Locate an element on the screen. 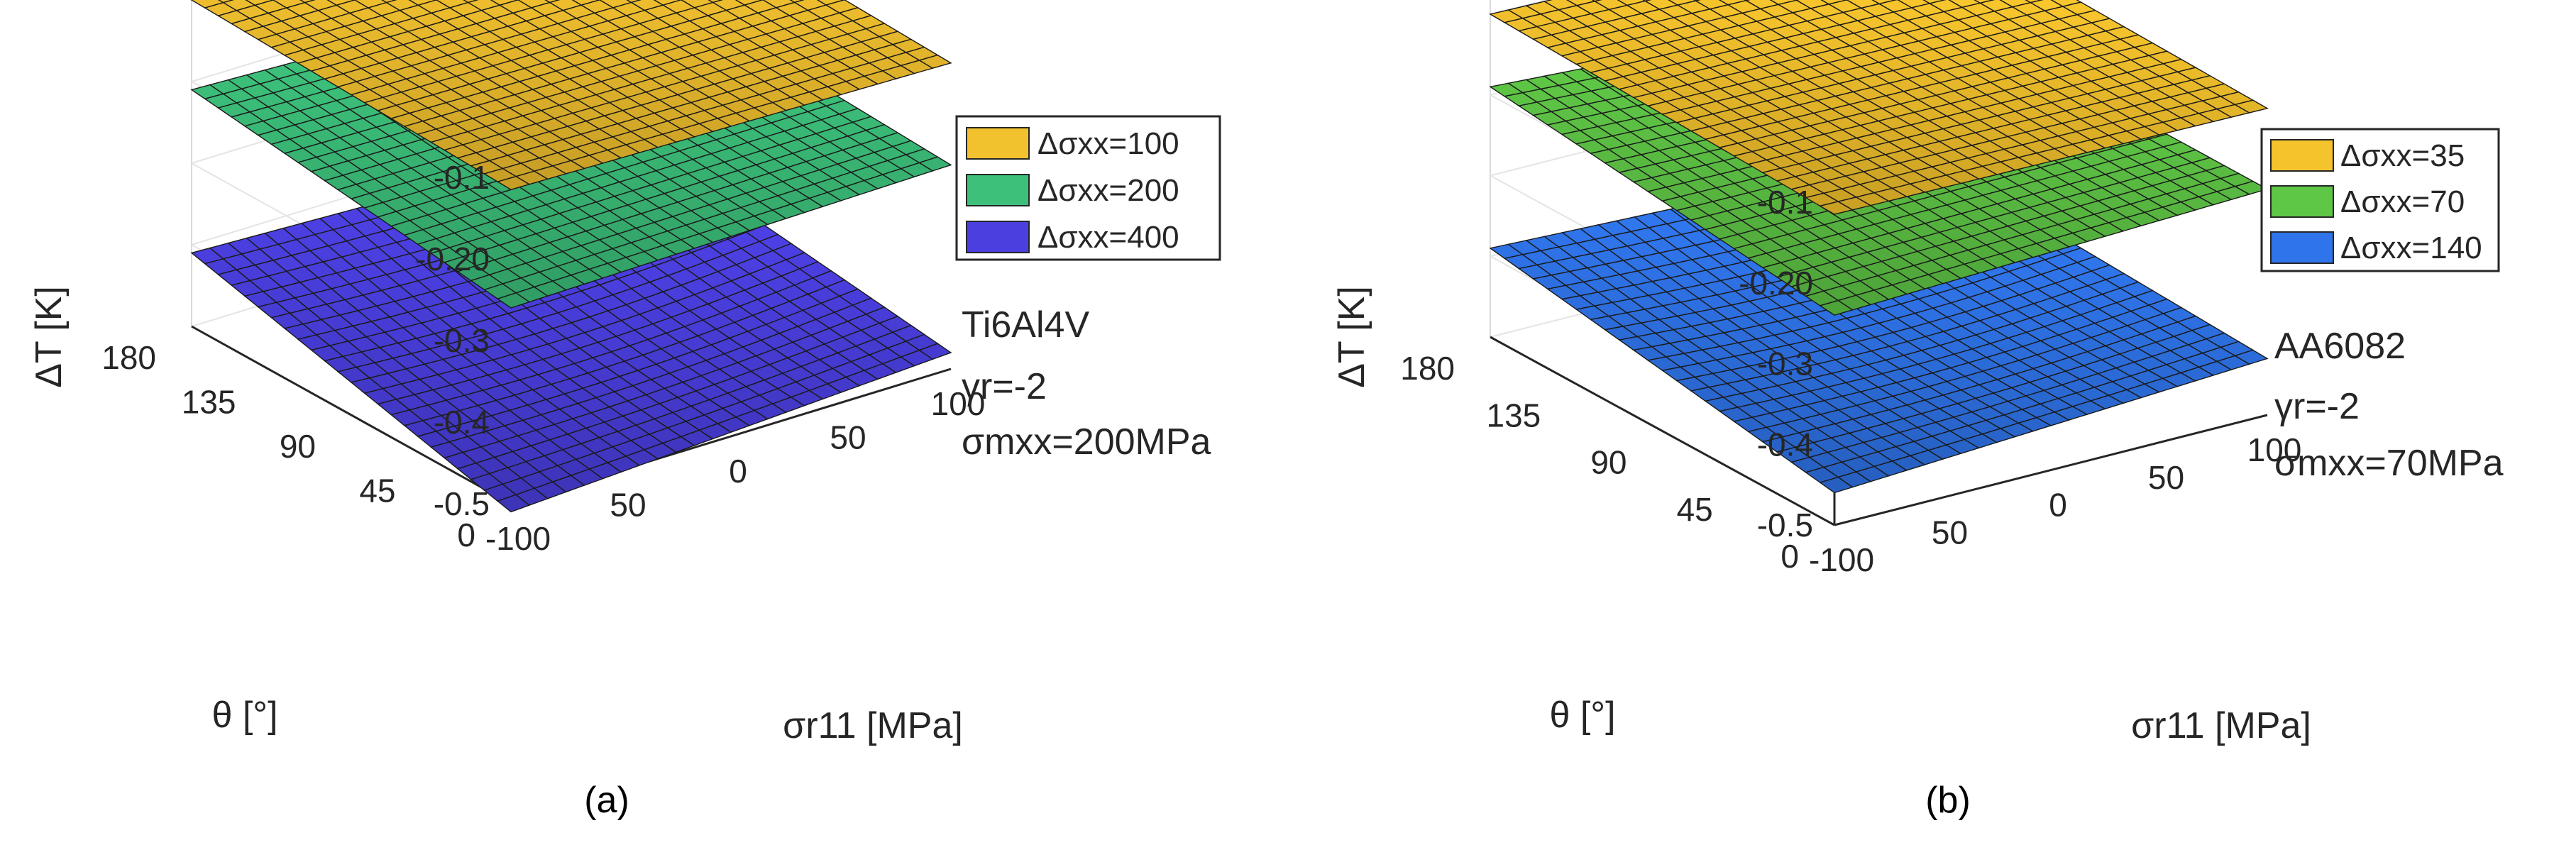  legend-label: Δσxx=200 is located at coordinates (1108, 191).